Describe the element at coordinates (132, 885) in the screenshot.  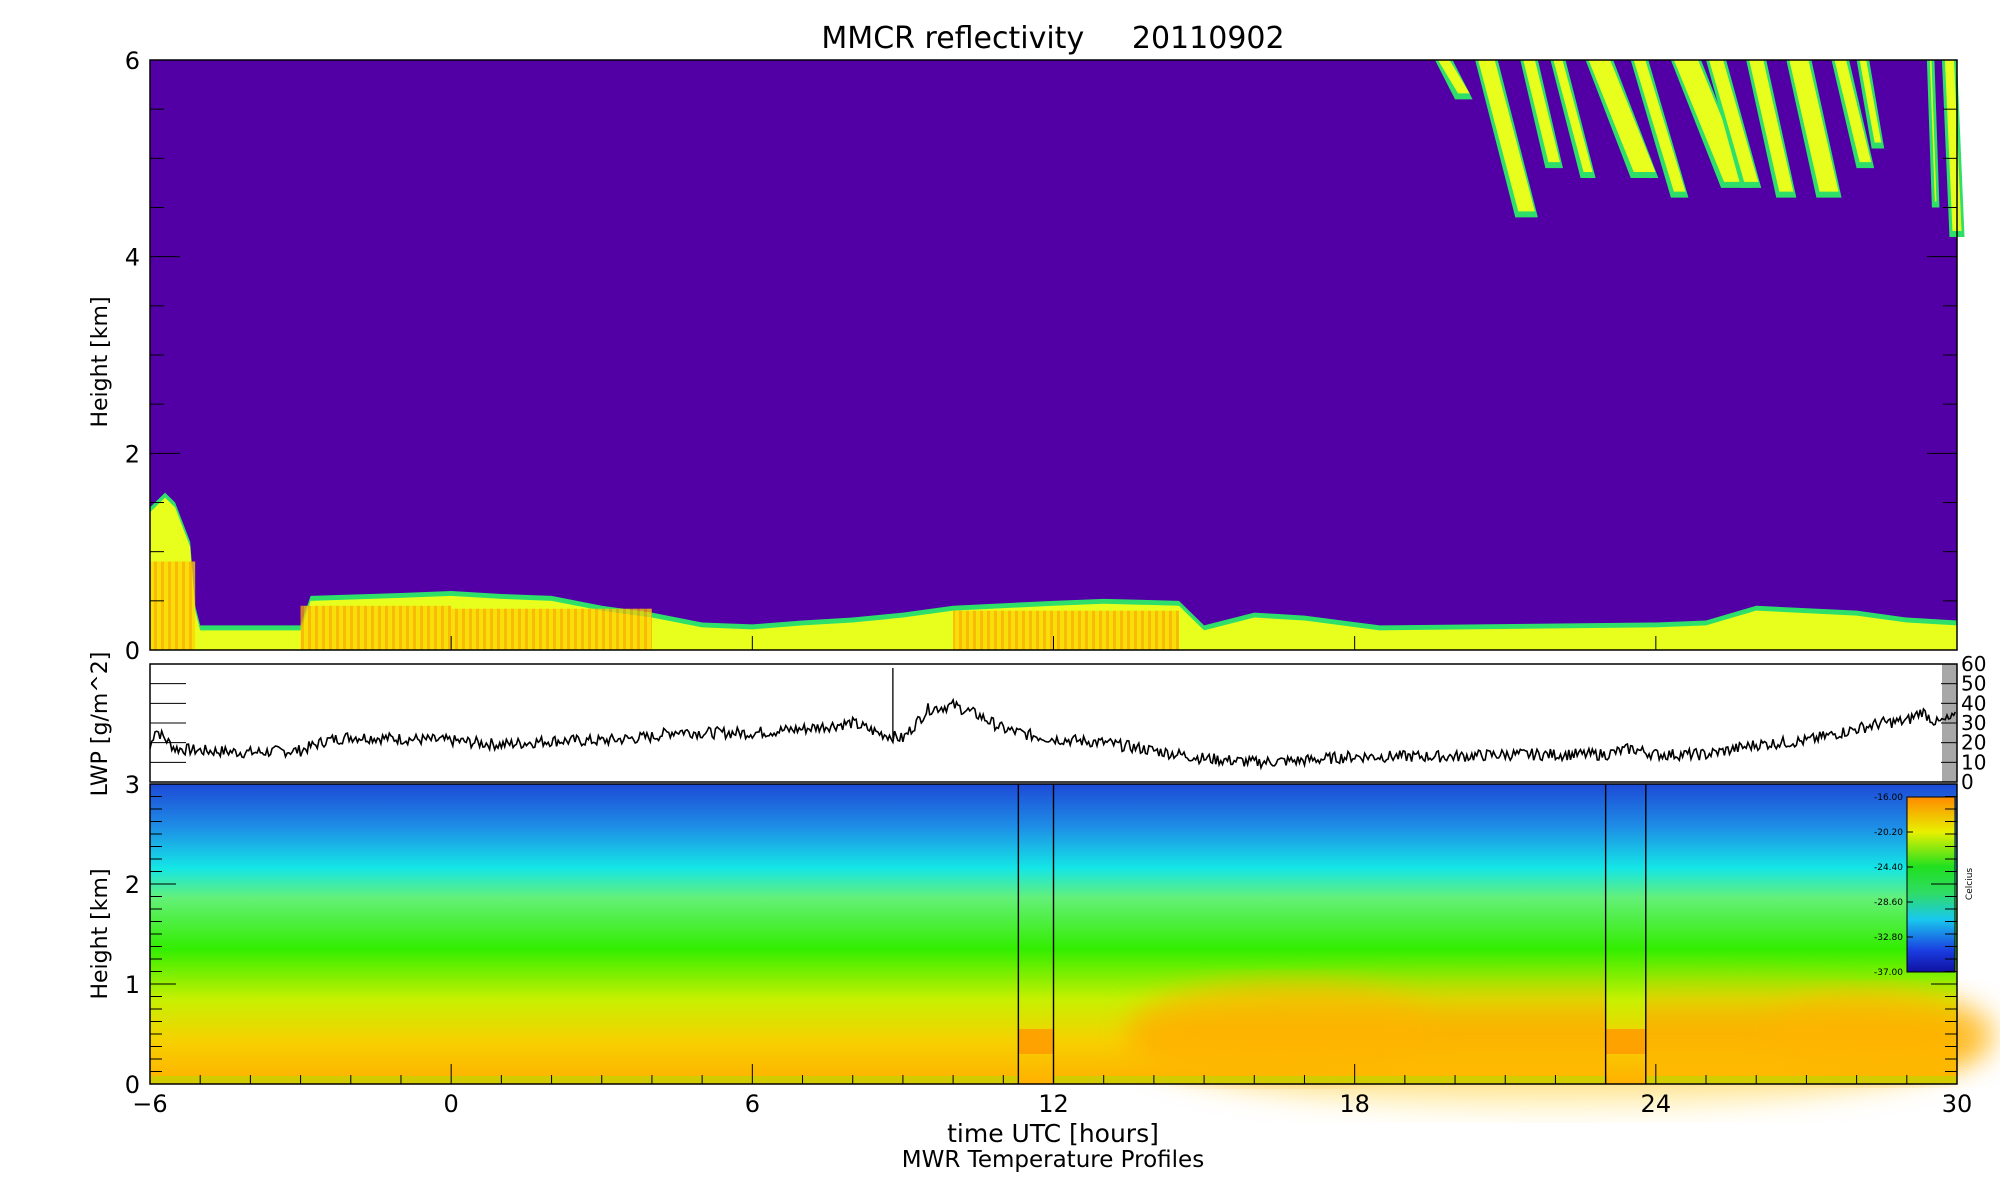
I see `temp-y-tick-label: 2` at that location.